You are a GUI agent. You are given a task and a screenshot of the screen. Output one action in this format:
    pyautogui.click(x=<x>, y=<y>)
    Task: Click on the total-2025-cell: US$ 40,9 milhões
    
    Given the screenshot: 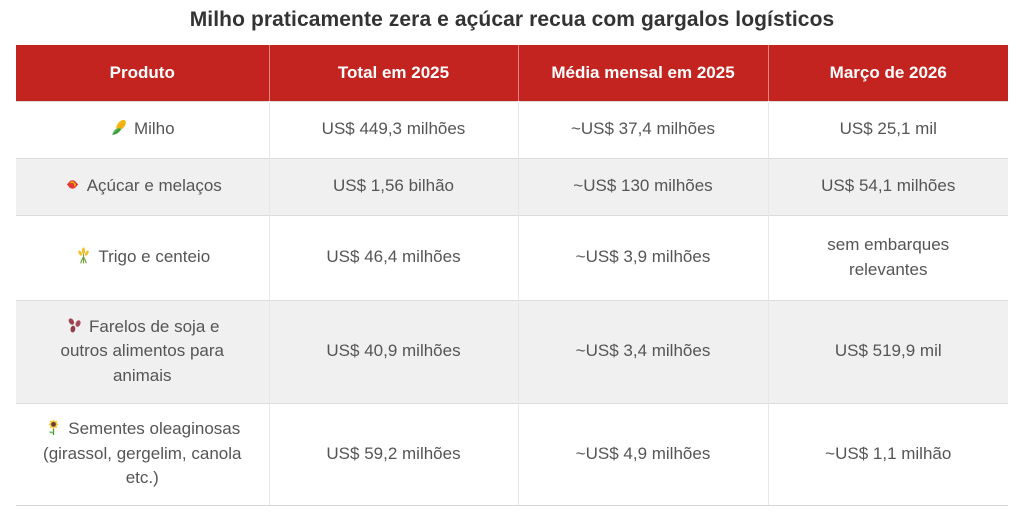 What is the action you would take?
    pyautogui.click(x=393, y=351)
    